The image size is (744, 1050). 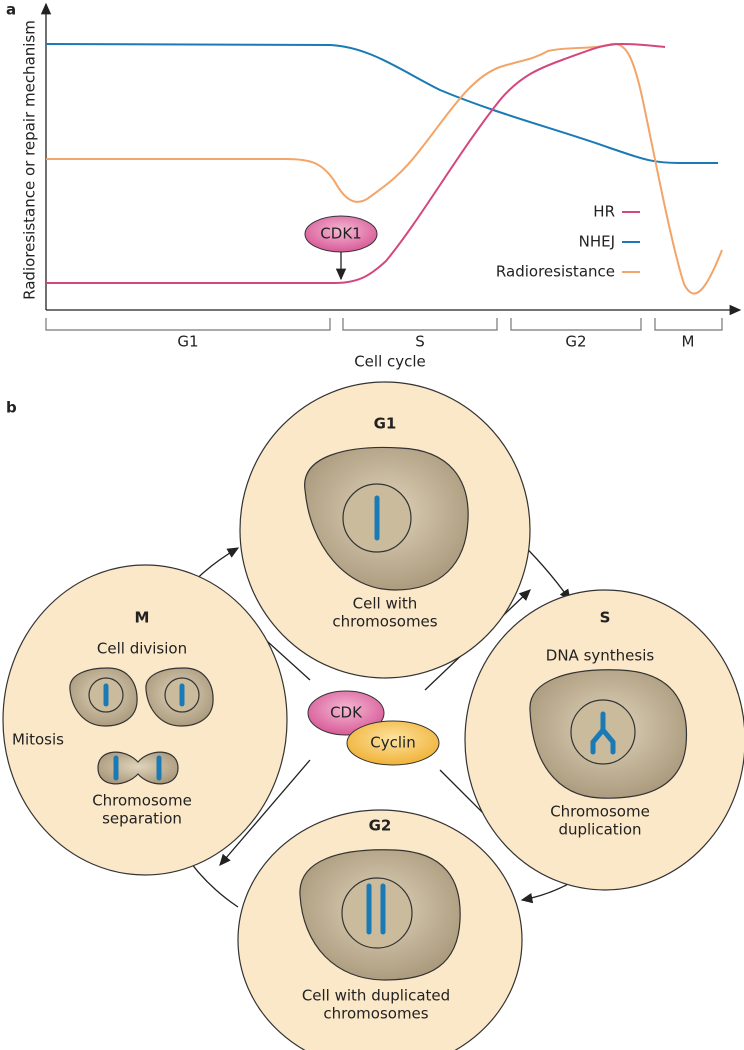 I want to click on cell-title: S, so click(x=605, y=618).